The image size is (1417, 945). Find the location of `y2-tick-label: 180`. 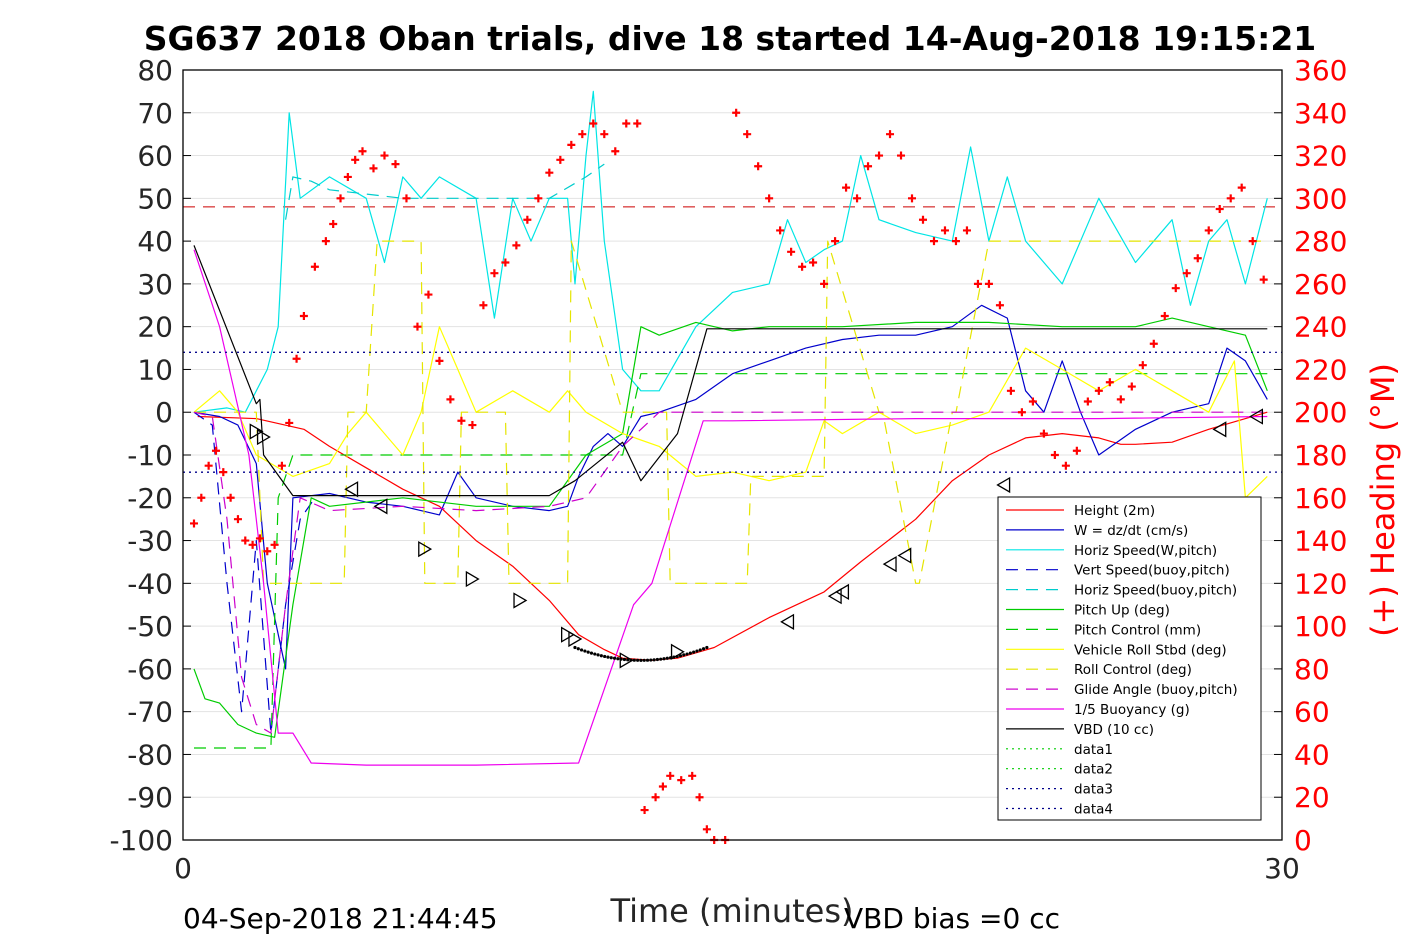

y2-tick-label: 180 is located at coordinates (1320, 455).